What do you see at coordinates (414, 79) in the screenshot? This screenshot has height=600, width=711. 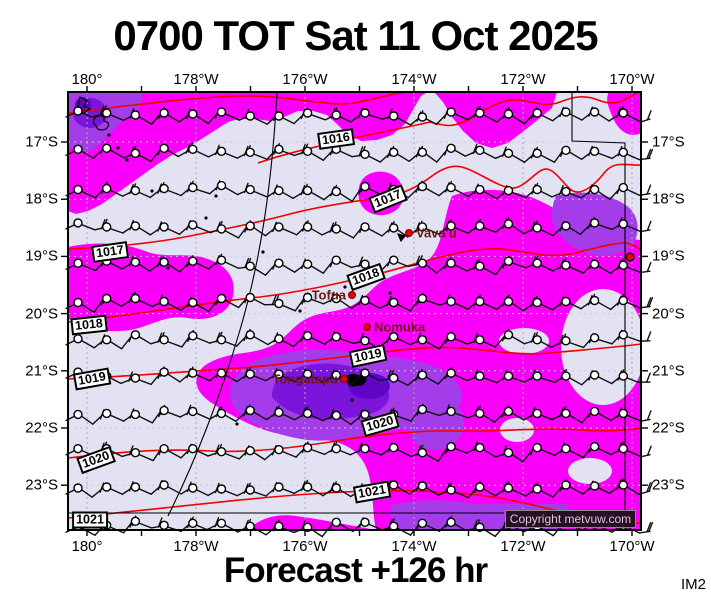 I see `lon-label: 174°W` at bounding box center [414, 79].